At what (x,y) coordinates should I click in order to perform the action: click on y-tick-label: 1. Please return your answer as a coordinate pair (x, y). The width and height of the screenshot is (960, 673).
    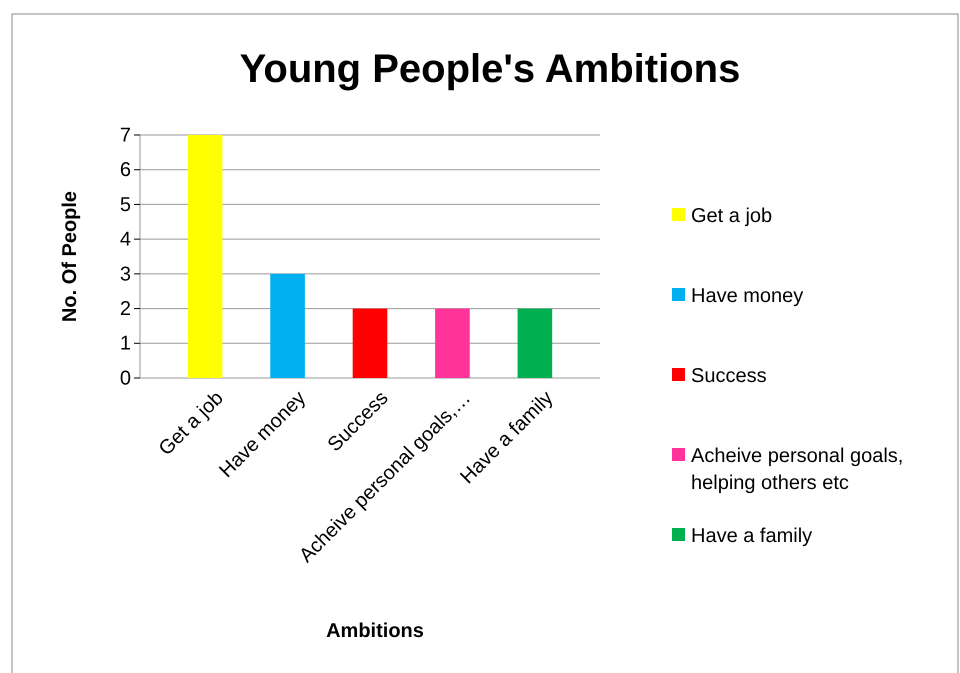
    Looking at the image, I should click on (125, 343).